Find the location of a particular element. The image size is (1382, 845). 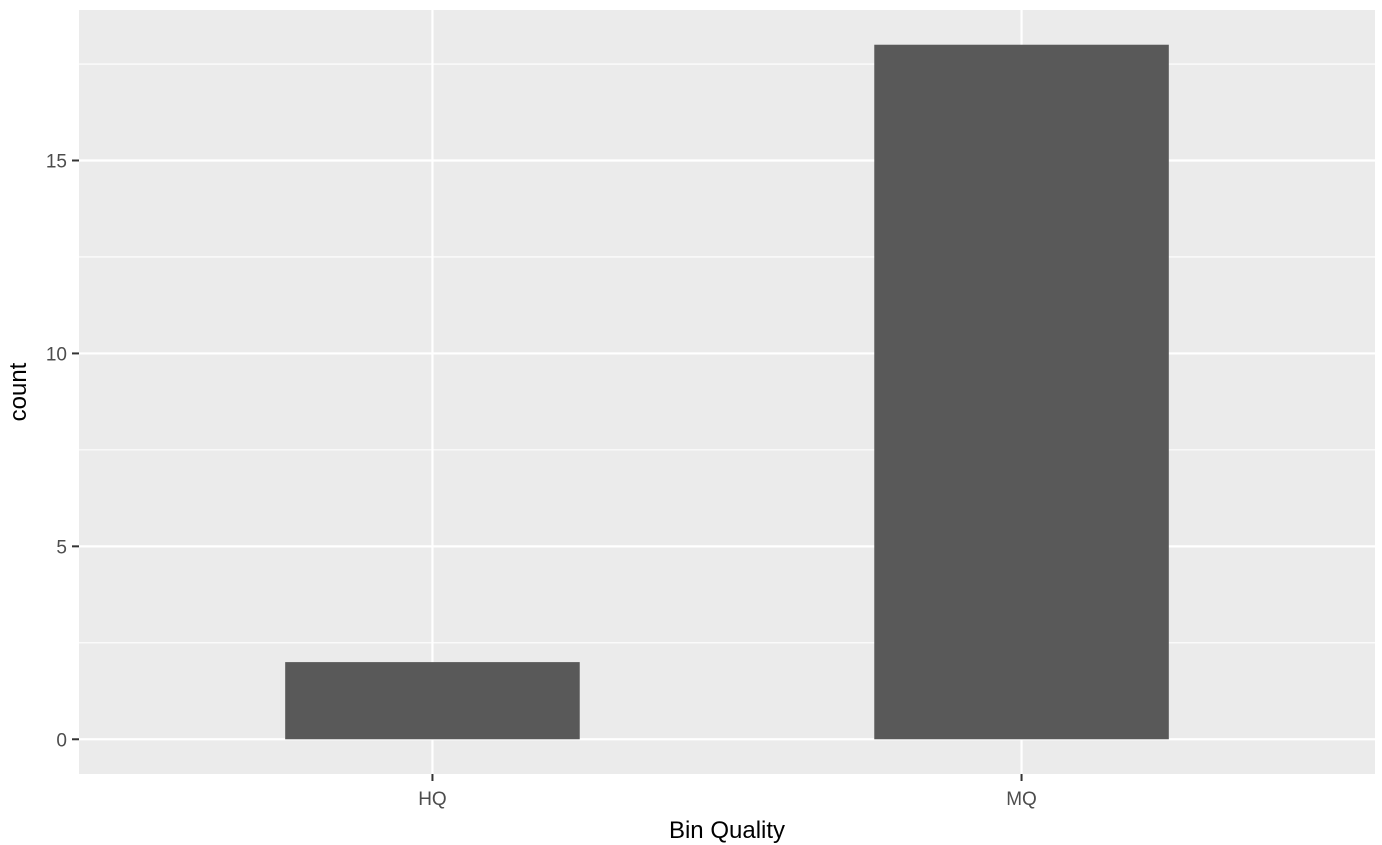

x-axis-title: Bin Quality is located at coordinates (727, 830).